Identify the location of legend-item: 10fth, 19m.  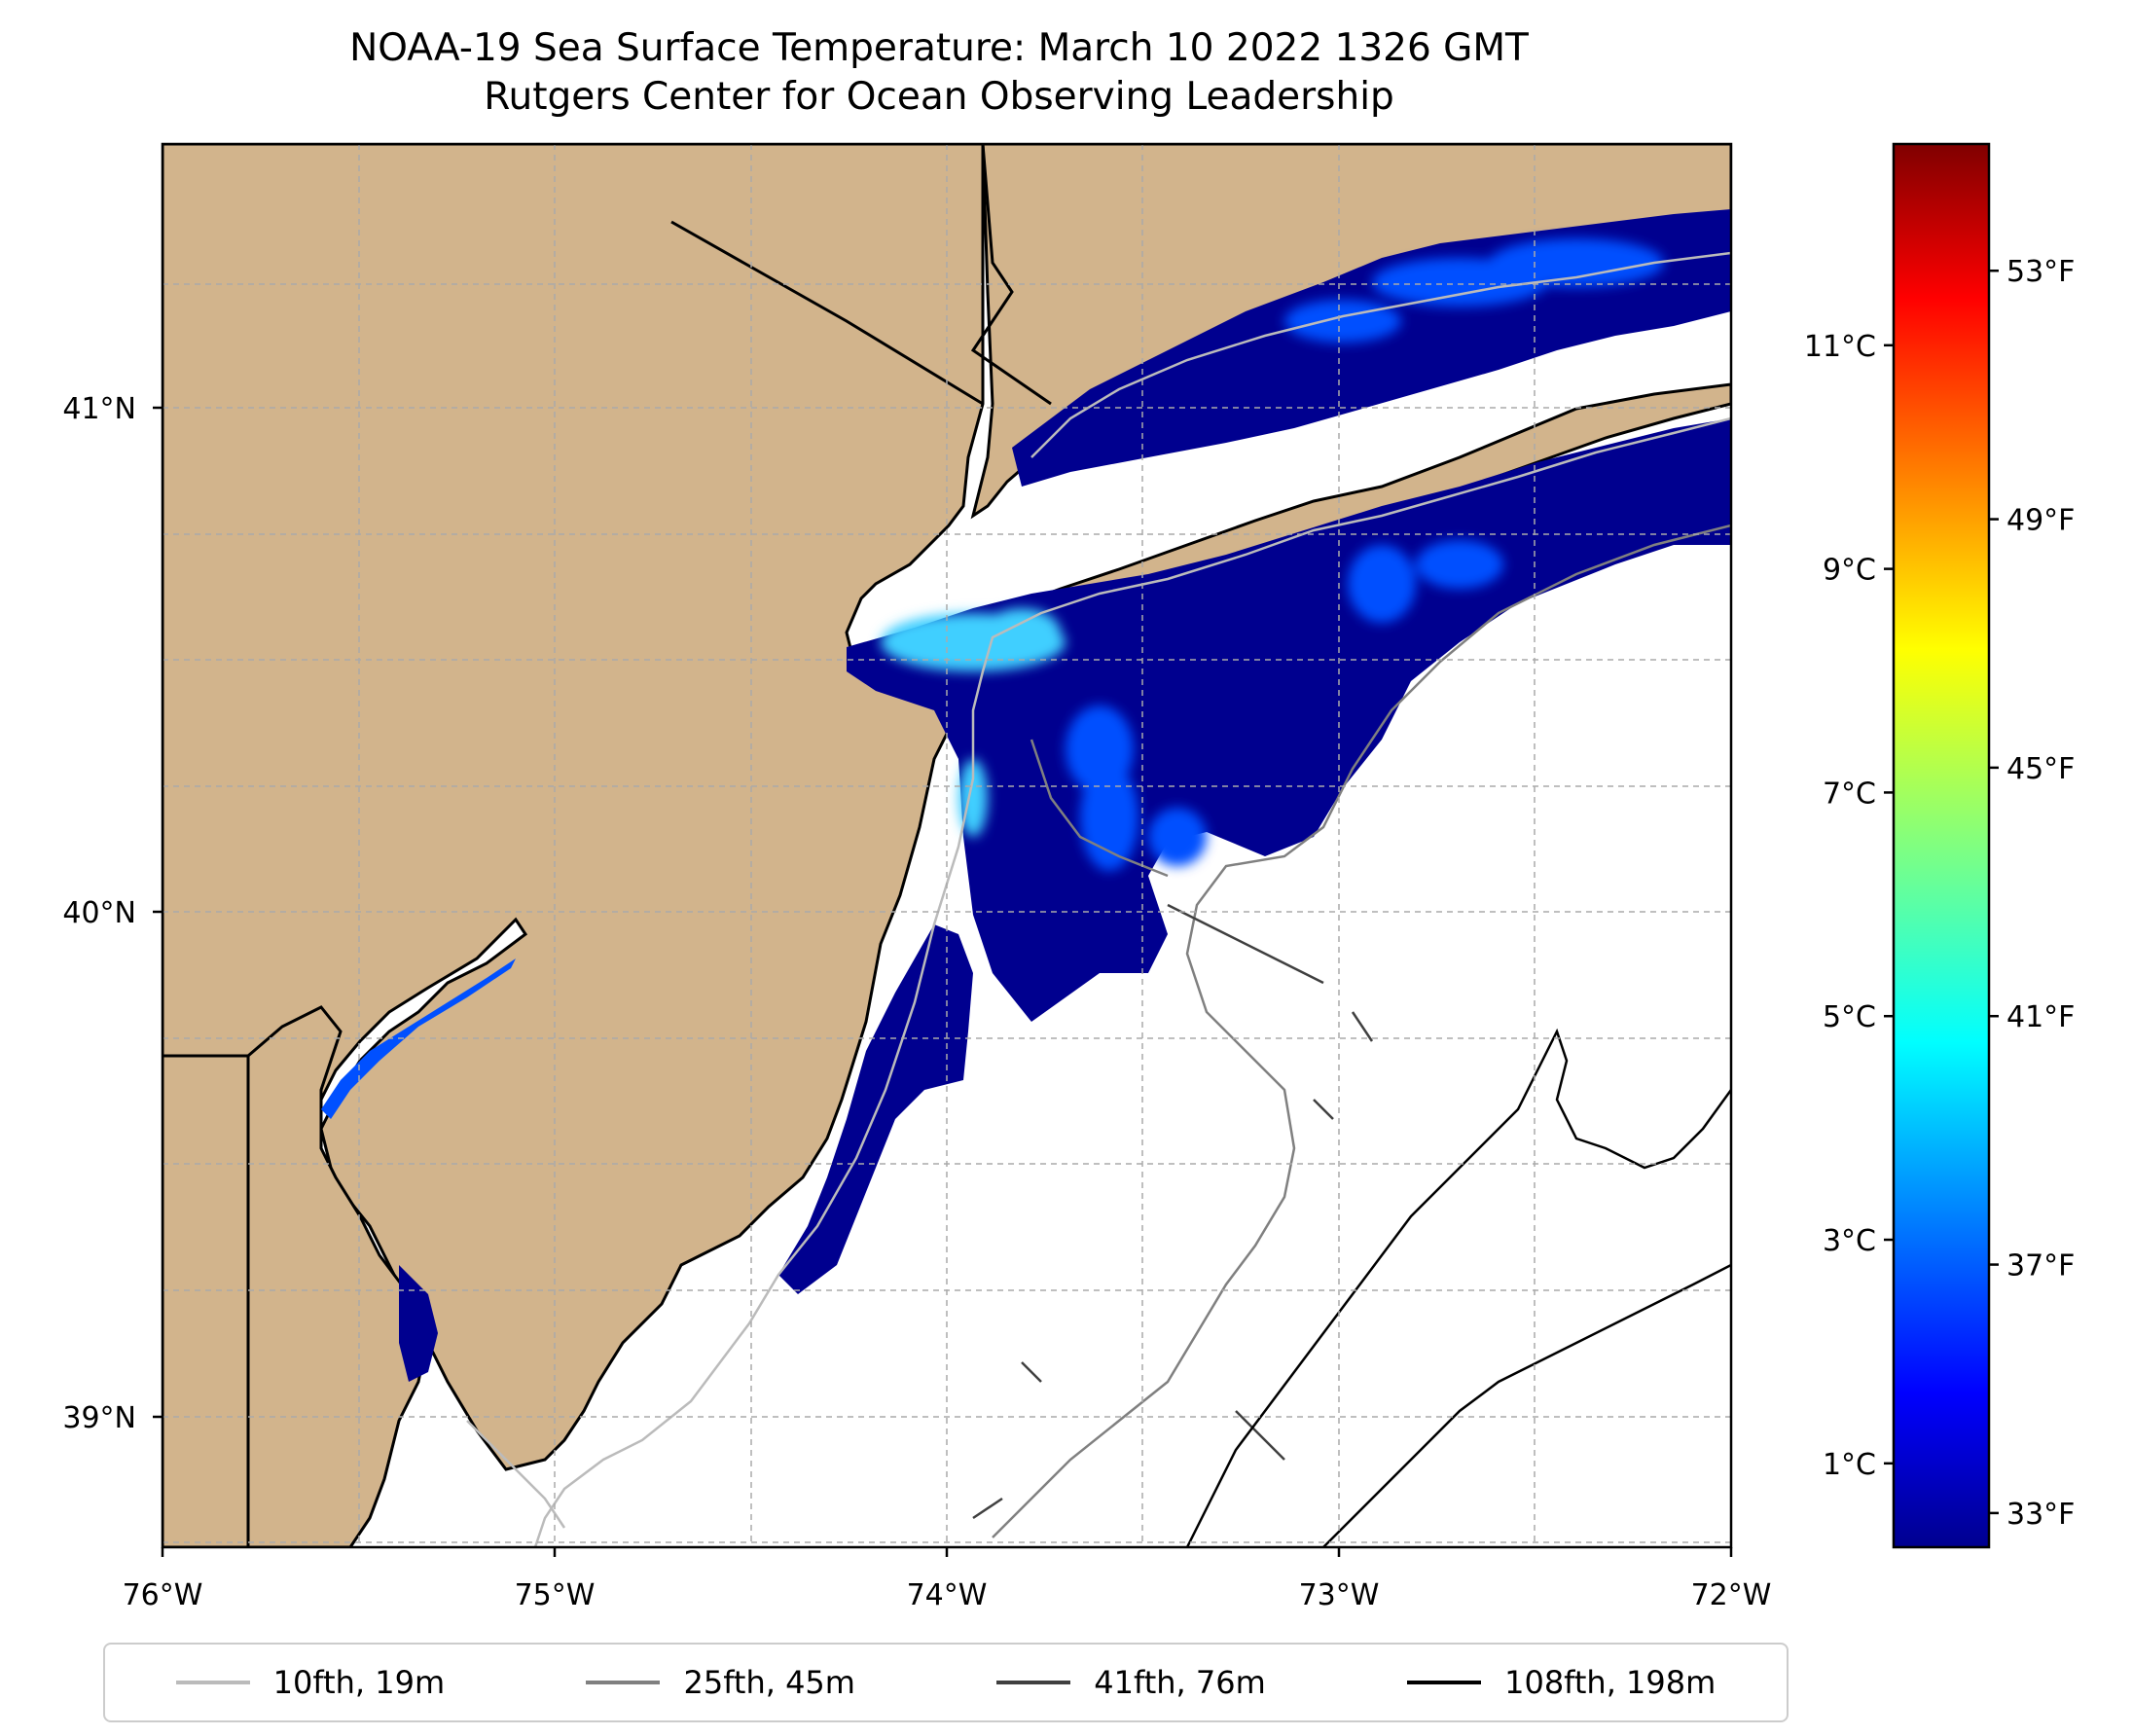
(311, 1683).